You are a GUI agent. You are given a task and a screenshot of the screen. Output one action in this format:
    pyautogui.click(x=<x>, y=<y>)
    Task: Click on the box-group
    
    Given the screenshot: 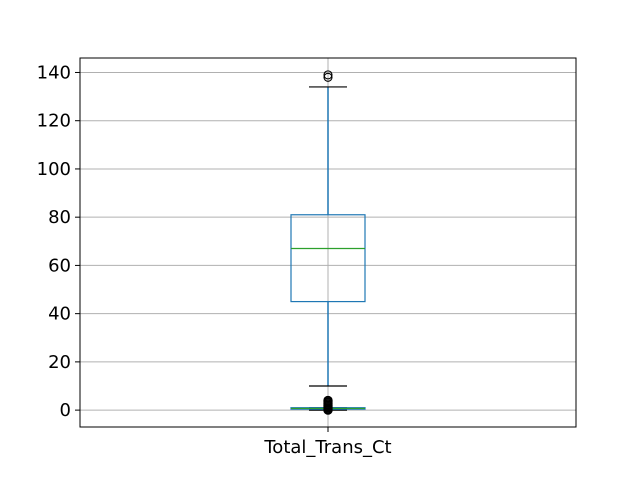 What is the action you would take?
    pyautogui.click(x=328, y=228)
    